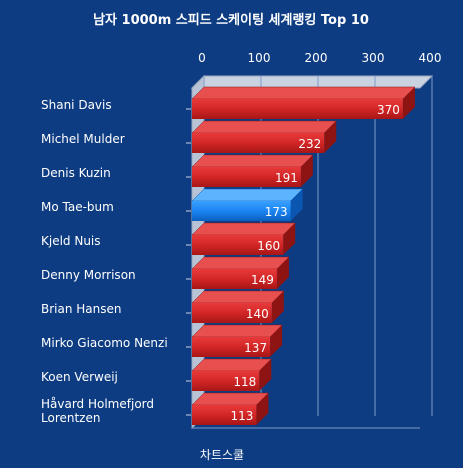 Image resolution: width=463 pixels, height=468 pixels. Describe the element at coordinates (71, 241) in the screenshot. I see `category-label-4: Kjeld Nuis` at that location.